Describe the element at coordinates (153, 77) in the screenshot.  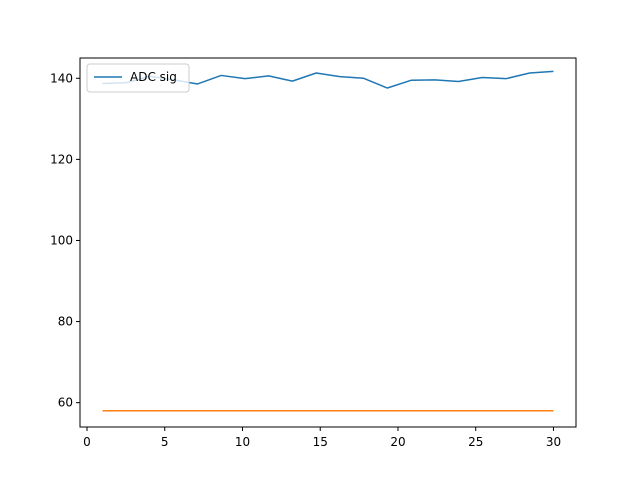
I see `legend-label-adc-sig: ADC sig` at that location.